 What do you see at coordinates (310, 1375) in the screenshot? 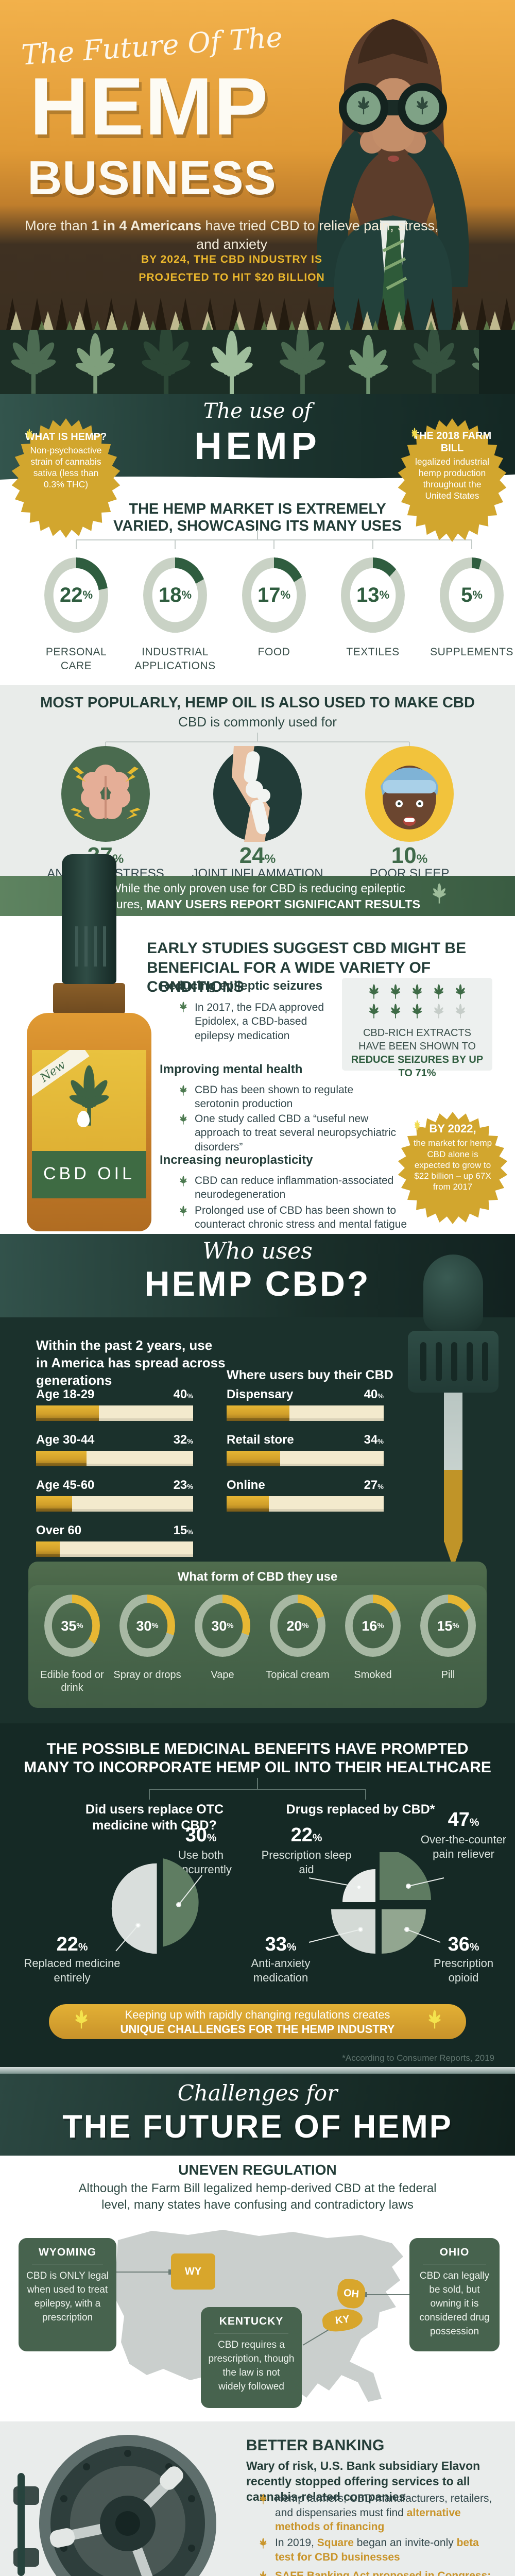
I see `buy-heading: Where users buy their CBD` at bounding box center [310, 1375].